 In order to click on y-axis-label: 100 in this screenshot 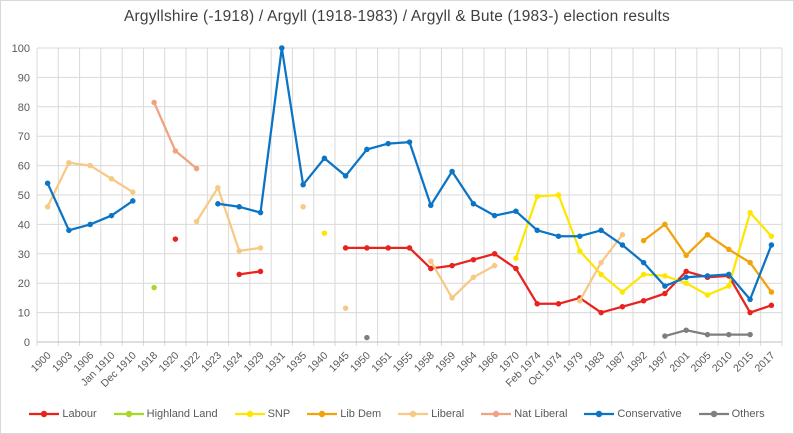, I will do `click(21, 49)`.